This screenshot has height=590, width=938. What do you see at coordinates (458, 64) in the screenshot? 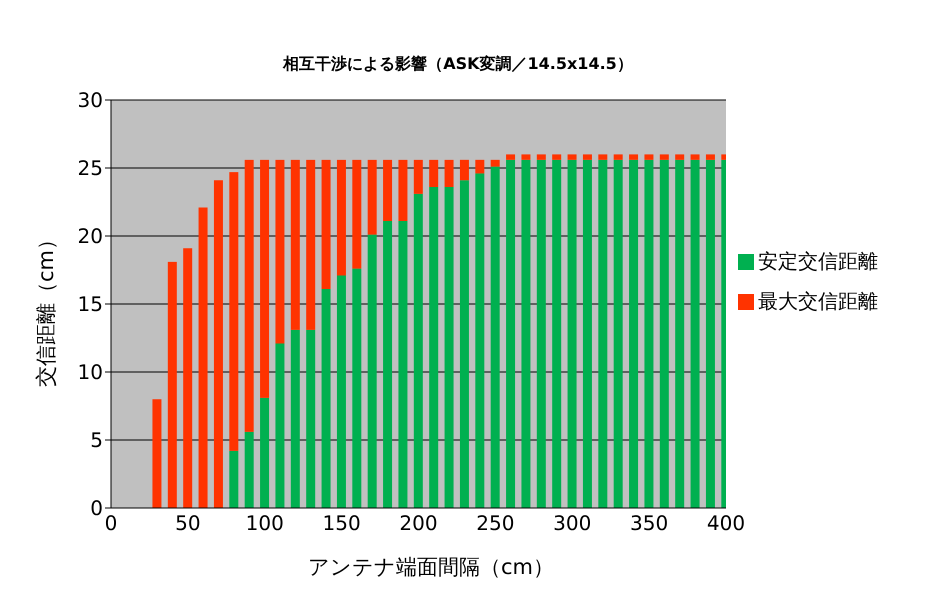
I see `chart-title: 相互干渉による影響（ASK変調／14.5x14.5）` at bounding box center [458, 64].